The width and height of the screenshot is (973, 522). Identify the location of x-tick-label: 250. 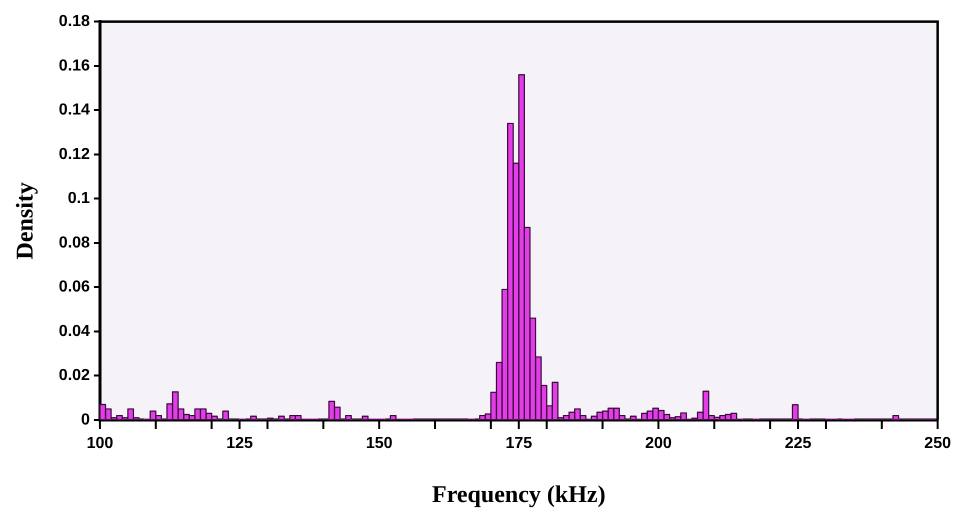
(938, 443).